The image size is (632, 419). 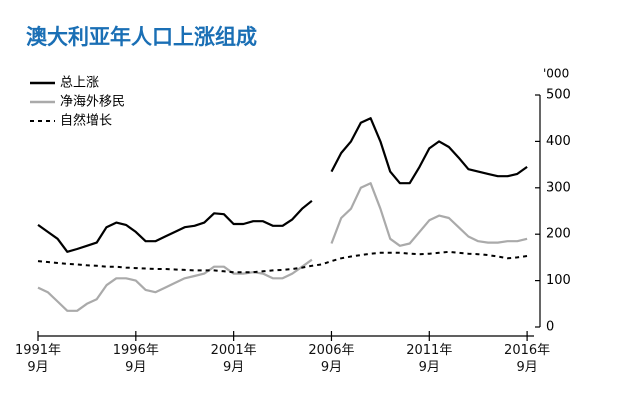 What do you see at coordinates (558, 95) in the screenshot?
I see `y-tick-label: 500` at bounding box center [558, 95].